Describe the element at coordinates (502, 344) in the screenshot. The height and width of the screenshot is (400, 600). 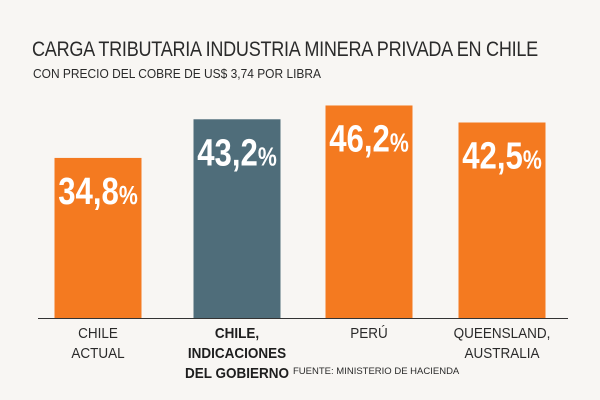
I see `category-label-4: QUEENSLAND, AUSTRALIA` at that location.